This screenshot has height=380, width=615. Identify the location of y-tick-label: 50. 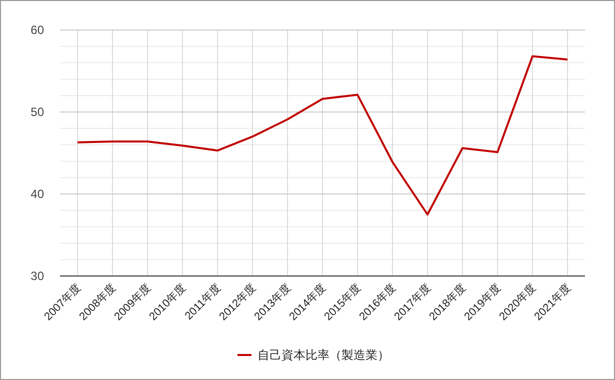
(37, 112).